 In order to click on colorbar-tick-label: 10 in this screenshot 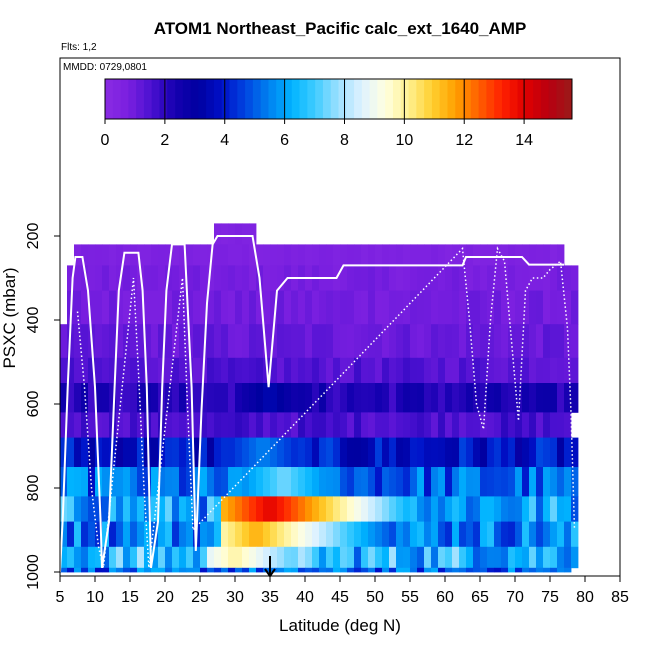, I will do `click(404, 140)`.